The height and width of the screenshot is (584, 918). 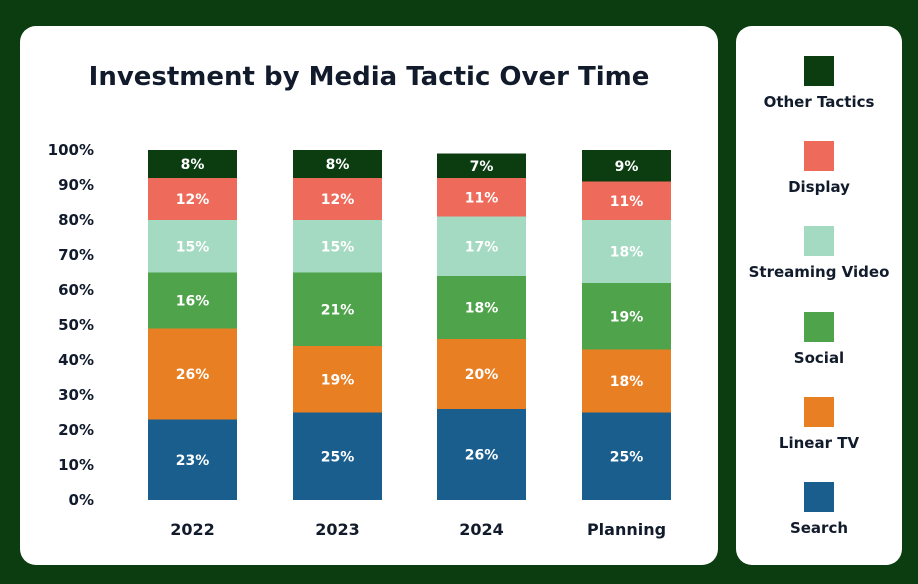 I want to click on x-tick-label: Planning, so click(x=626, y=529).